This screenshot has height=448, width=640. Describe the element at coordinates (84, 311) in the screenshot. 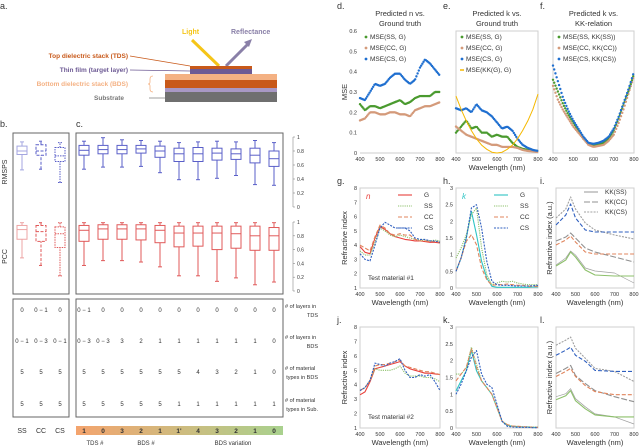

I see `table-cell-c: 0 − 1` at that location.